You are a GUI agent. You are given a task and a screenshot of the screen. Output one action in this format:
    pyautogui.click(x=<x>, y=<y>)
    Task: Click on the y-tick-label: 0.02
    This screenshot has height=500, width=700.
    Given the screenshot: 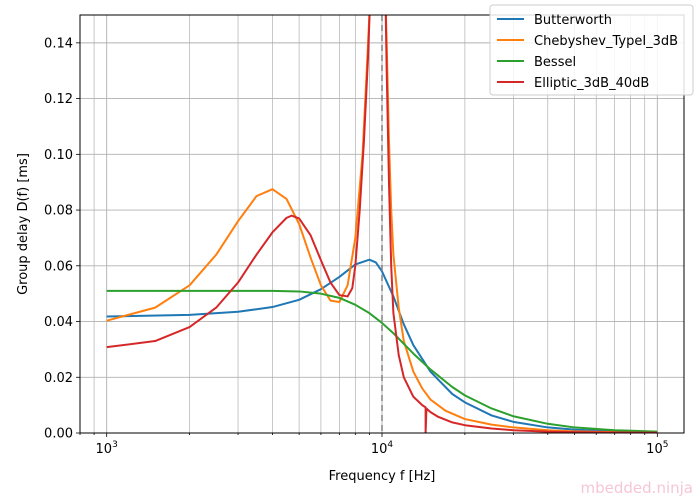 What is the action you would take?
    pyautogui.click(x=58, y=378)
    